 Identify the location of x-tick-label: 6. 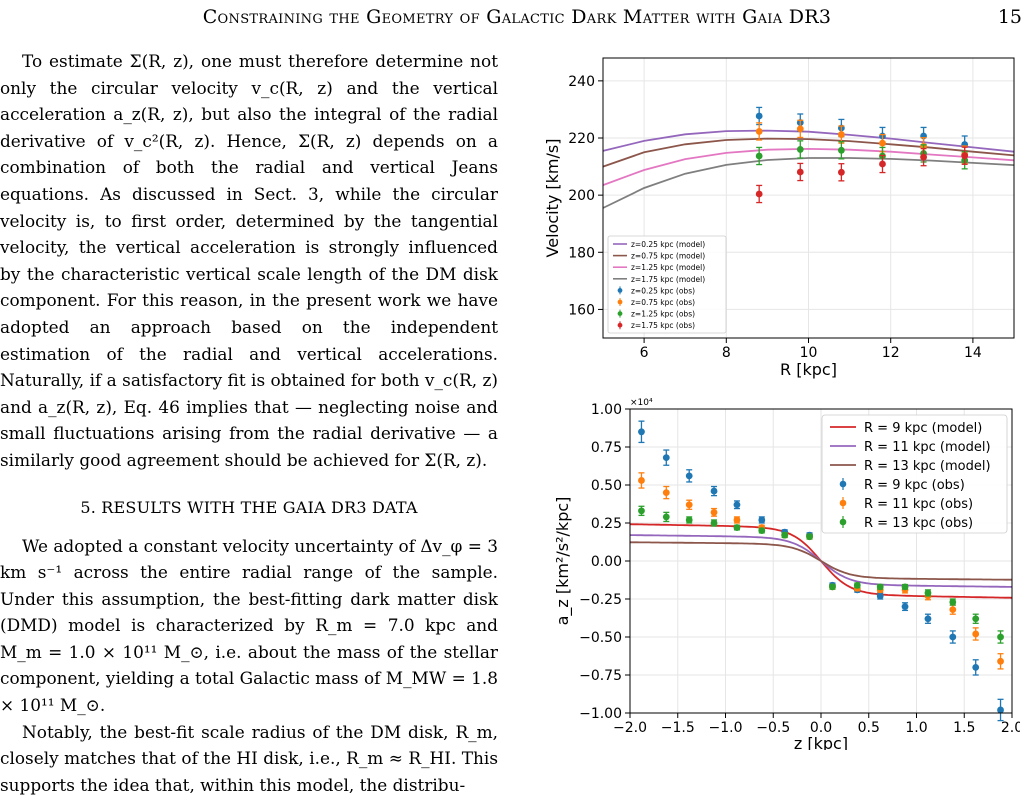
(644, 353).